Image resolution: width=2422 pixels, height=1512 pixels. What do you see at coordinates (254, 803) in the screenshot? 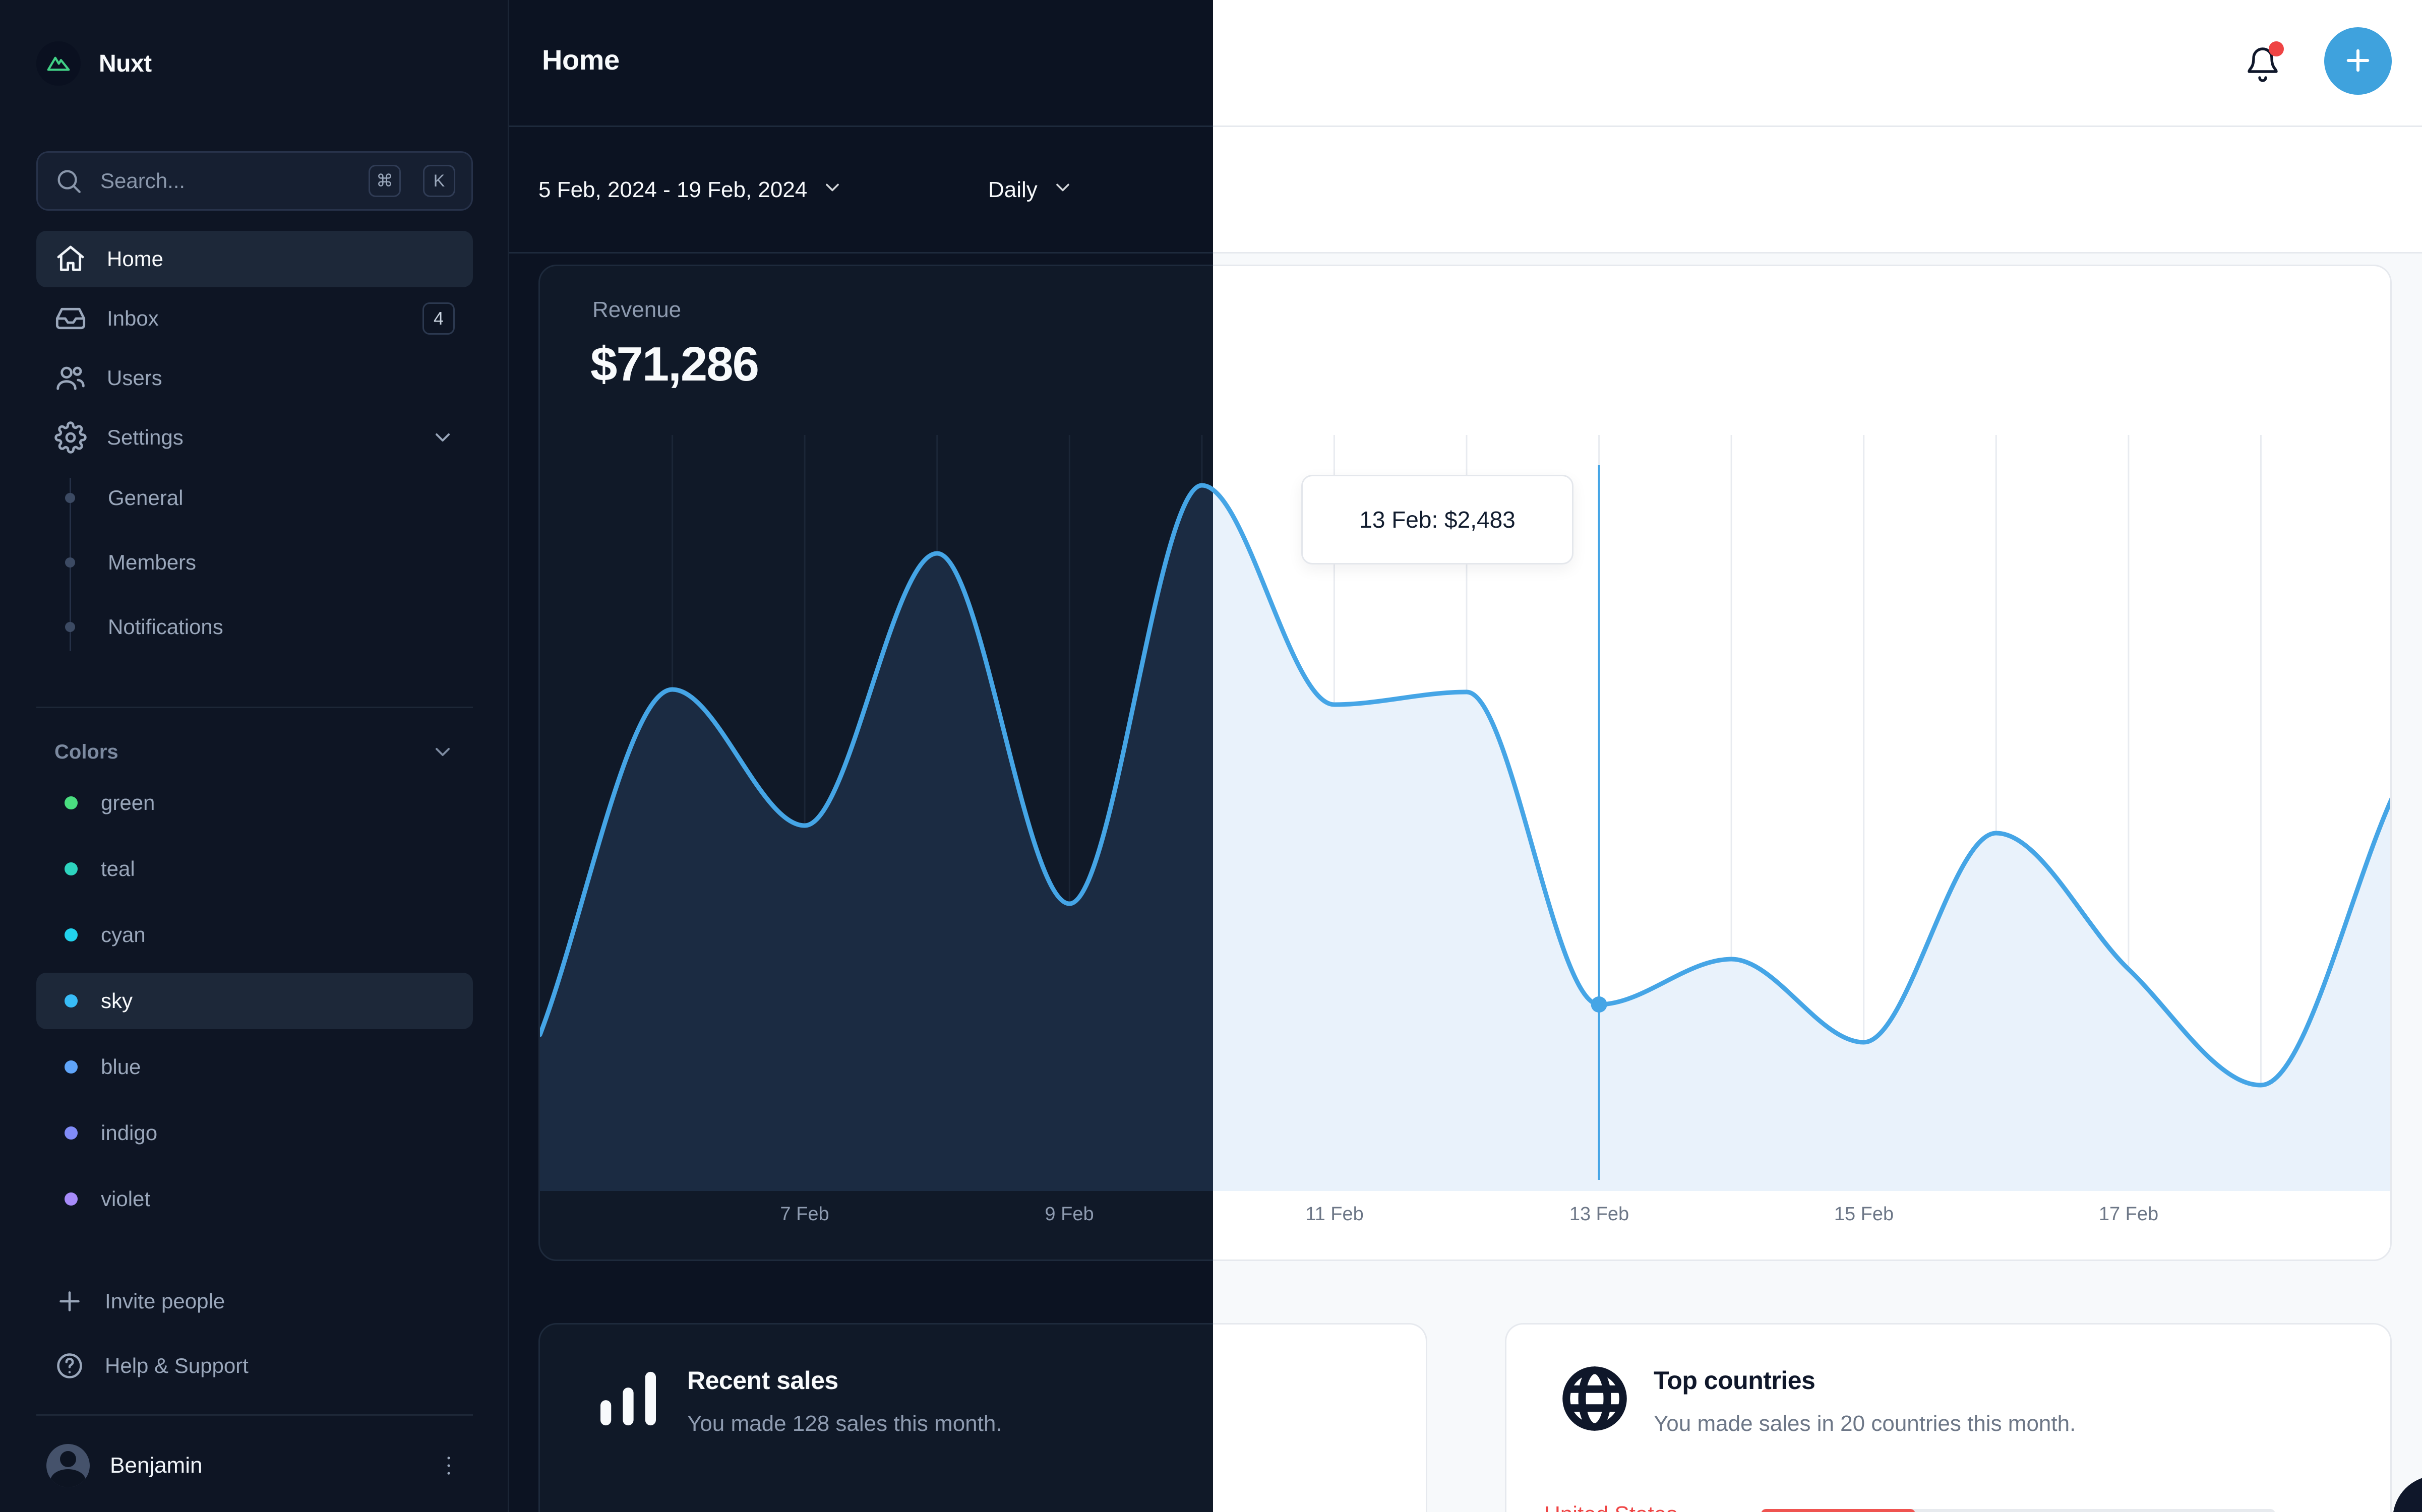
I see `sidebar-item-color-green: green` at bounding box center [254, 803].